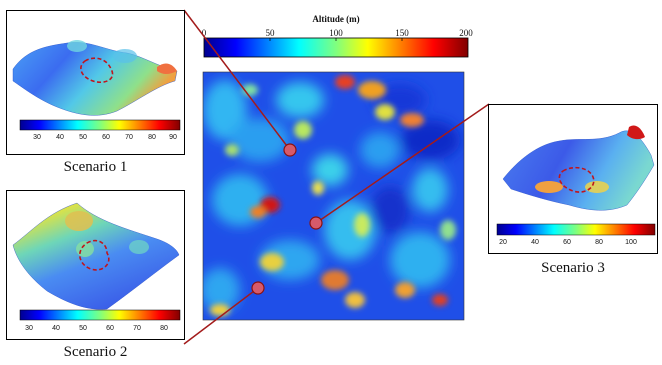 The width and height of the screenshot is (662, 365). Describe the element at coordinates (83, 328) in the screenshot. I see `s2-tick-2: 50` at that location.